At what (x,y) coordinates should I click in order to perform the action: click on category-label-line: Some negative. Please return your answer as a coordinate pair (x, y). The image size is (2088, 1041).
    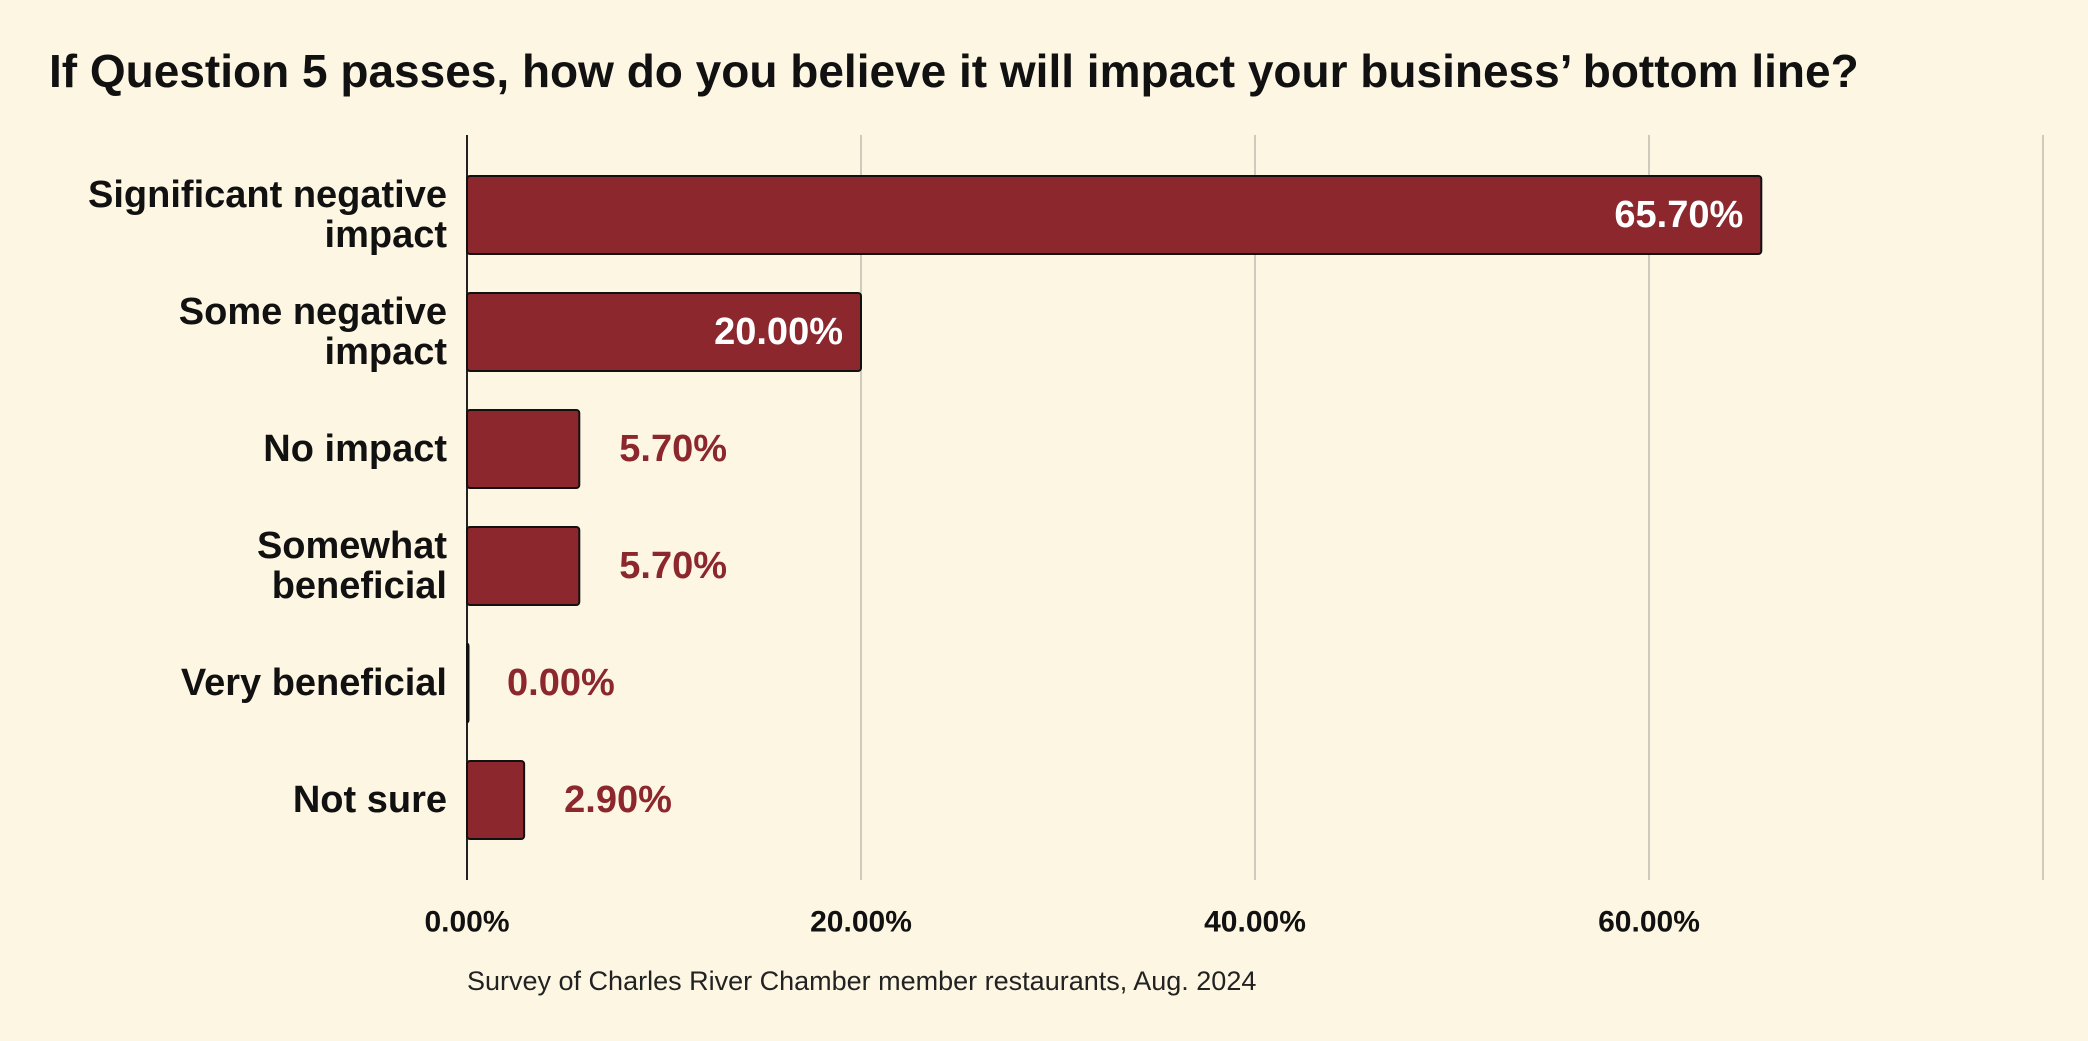
    Looking at the image, I should click on (313, 312).